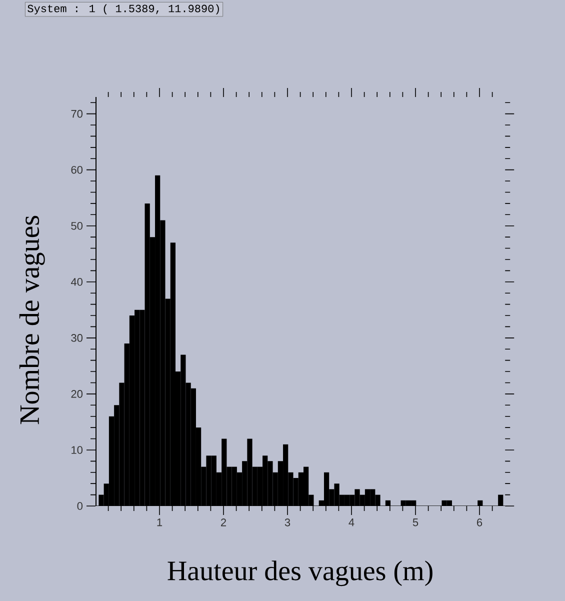  Describe the element at coordinates (479, 522) in the screenshot. I see `x-tick-label: 6` at that location.